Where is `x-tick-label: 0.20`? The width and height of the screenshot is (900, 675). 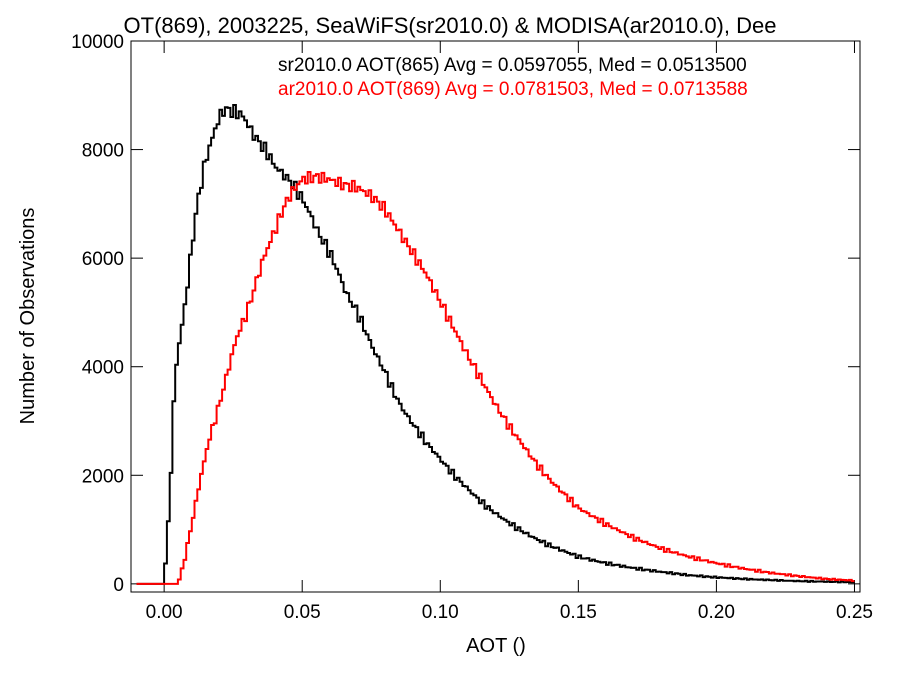
x-tick-label: 0.20 is located at coordinates (716, 612).